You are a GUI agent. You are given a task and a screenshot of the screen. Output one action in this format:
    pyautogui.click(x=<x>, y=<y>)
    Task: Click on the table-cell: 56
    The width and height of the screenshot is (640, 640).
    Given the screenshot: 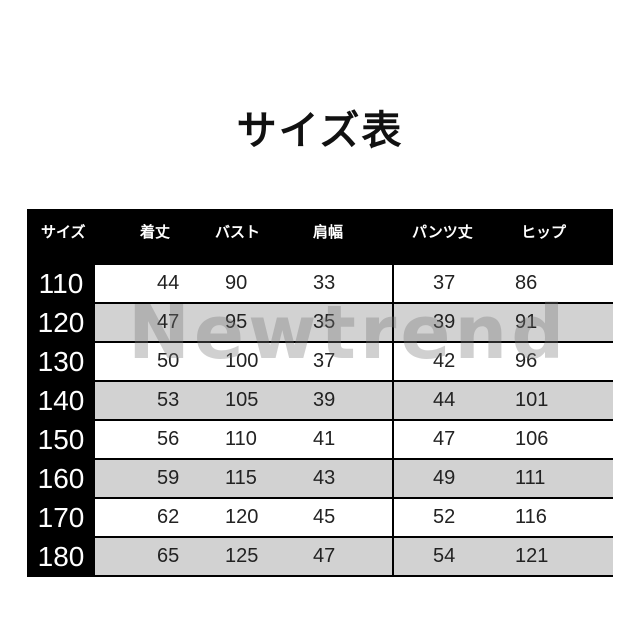 What is the action you would take?
    pyautogui.click(x=168, y=439)
    